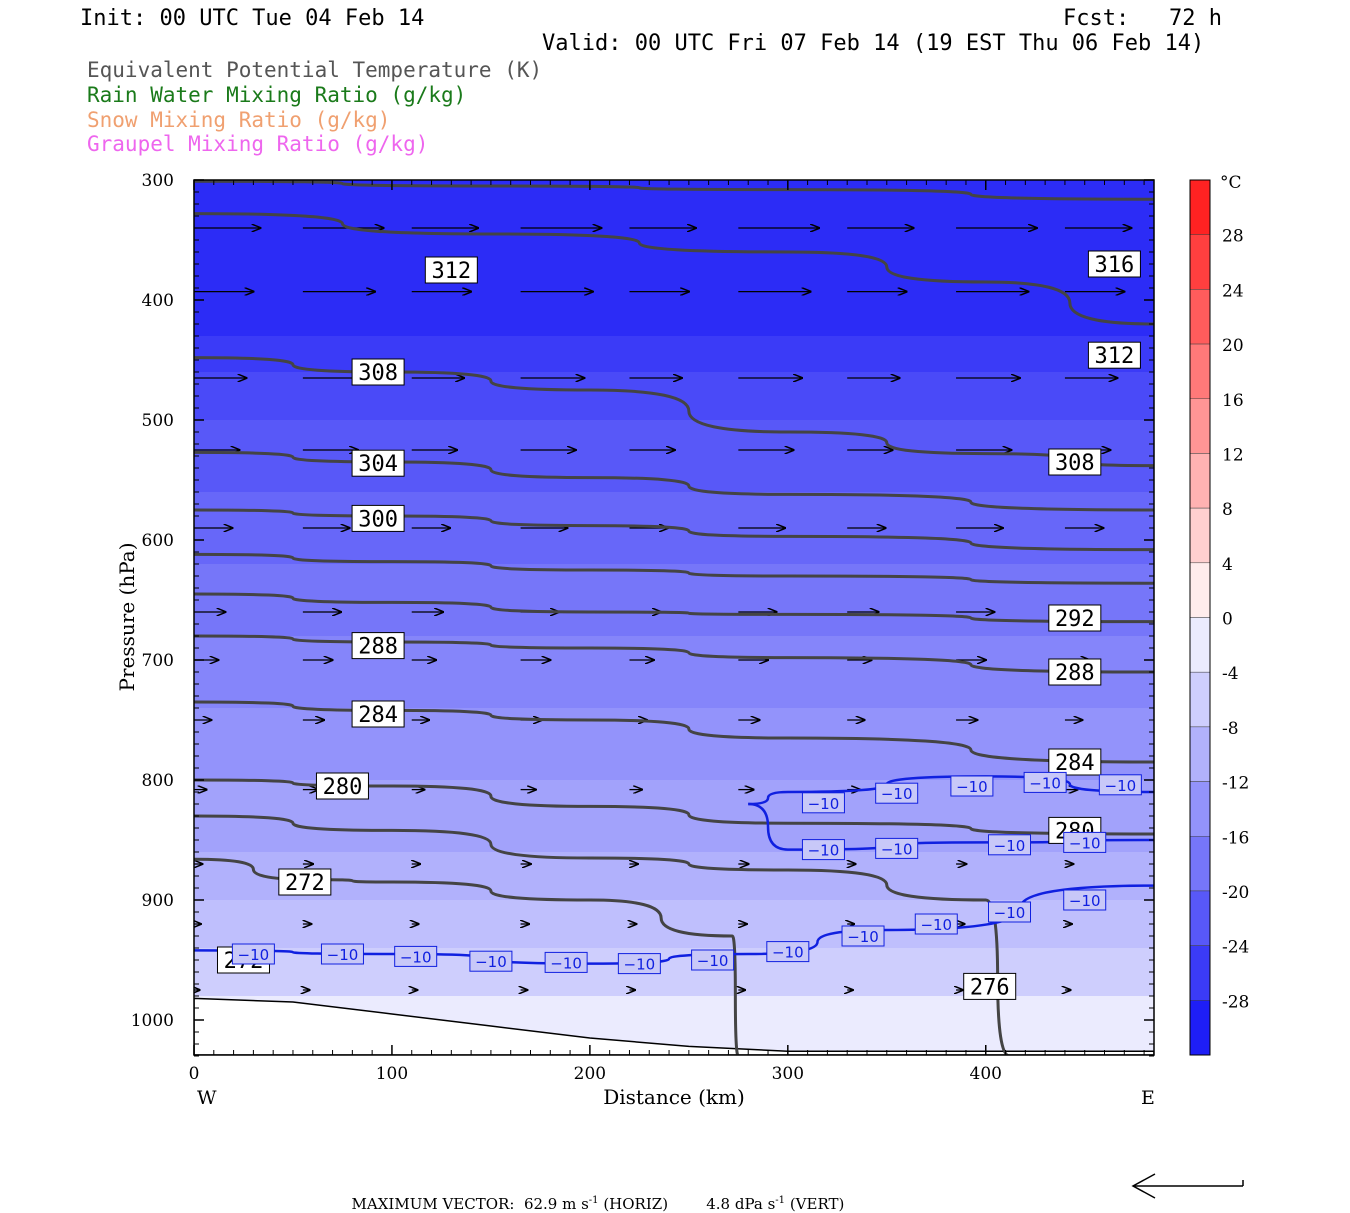 This screenshot has width=1350, height=1213. I want to click on theta-e-label-text: 300, so click(378, 519).